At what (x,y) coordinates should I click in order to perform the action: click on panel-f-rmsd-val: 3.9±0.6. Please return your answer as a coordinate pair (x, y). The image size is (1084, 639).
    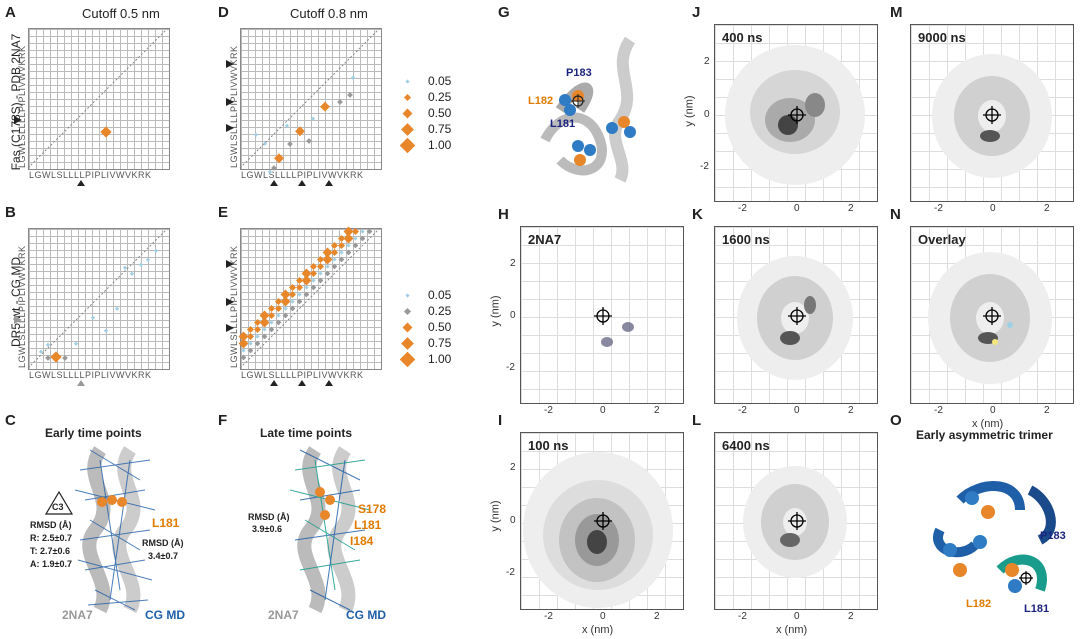
    Looking at the image, I should click on (267, 529).